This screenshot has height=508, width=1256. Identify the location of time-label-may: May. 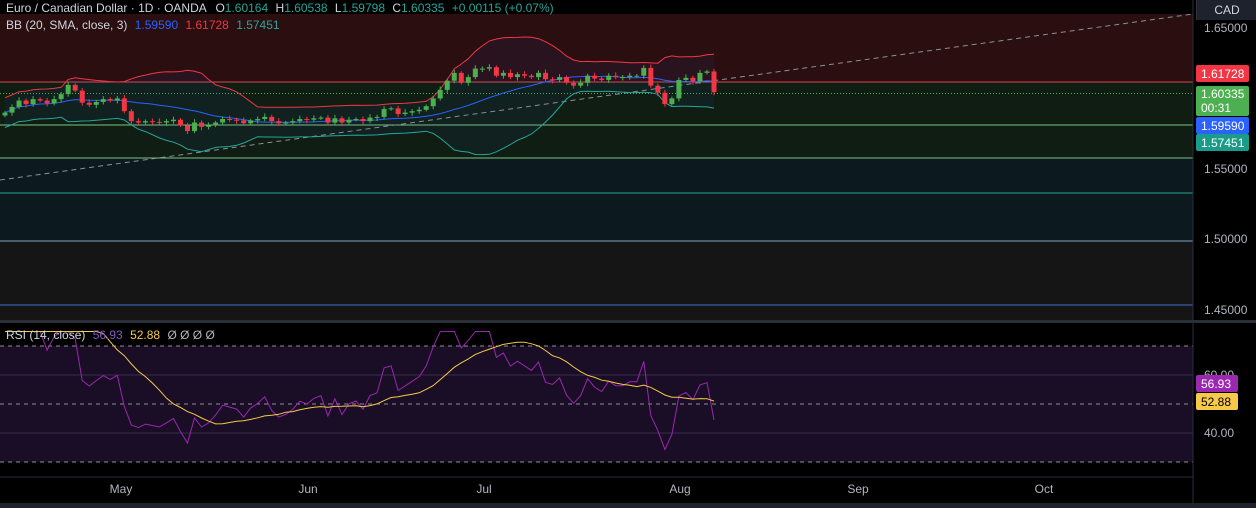
(121, 489).